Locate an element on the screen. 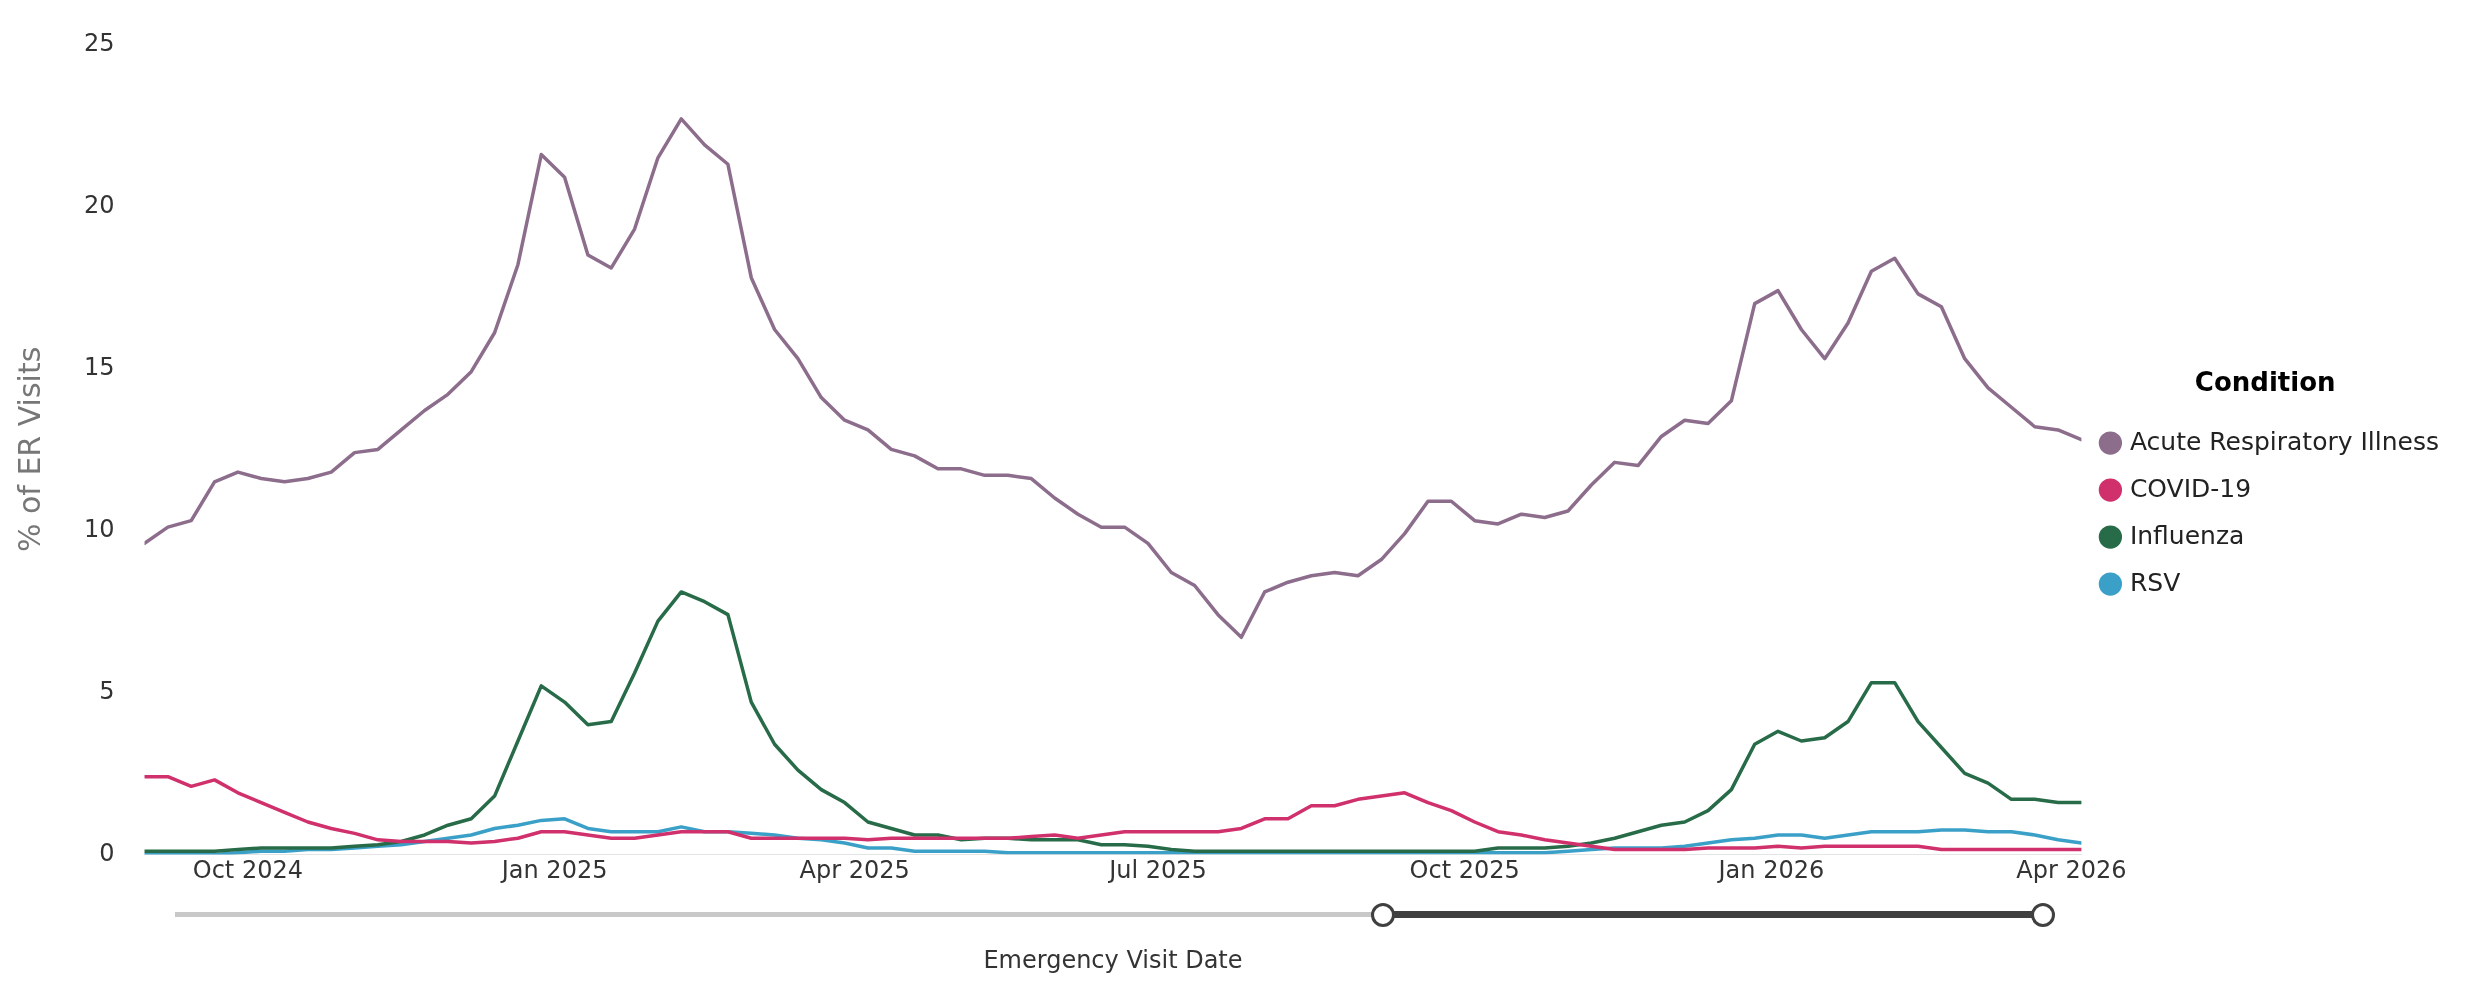 The image size is (2479, 982). y-tick-label: 10 is located at coordinates (99, 528).